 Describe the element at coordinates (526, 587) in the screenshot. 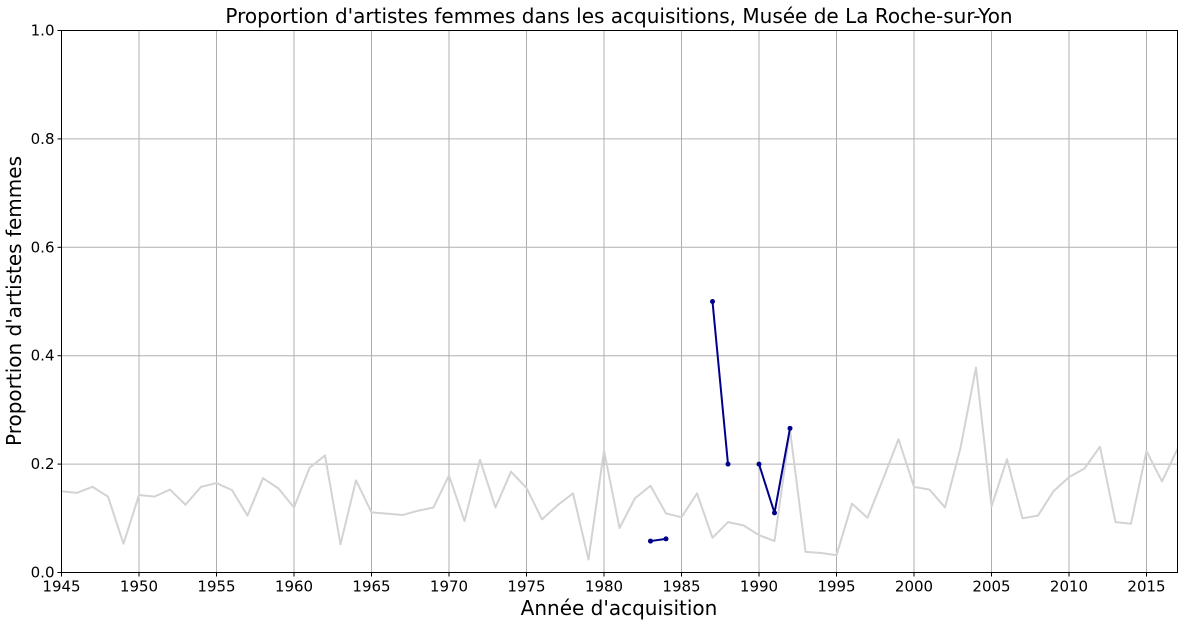

I see `x-tick-label: 1975` at that location.